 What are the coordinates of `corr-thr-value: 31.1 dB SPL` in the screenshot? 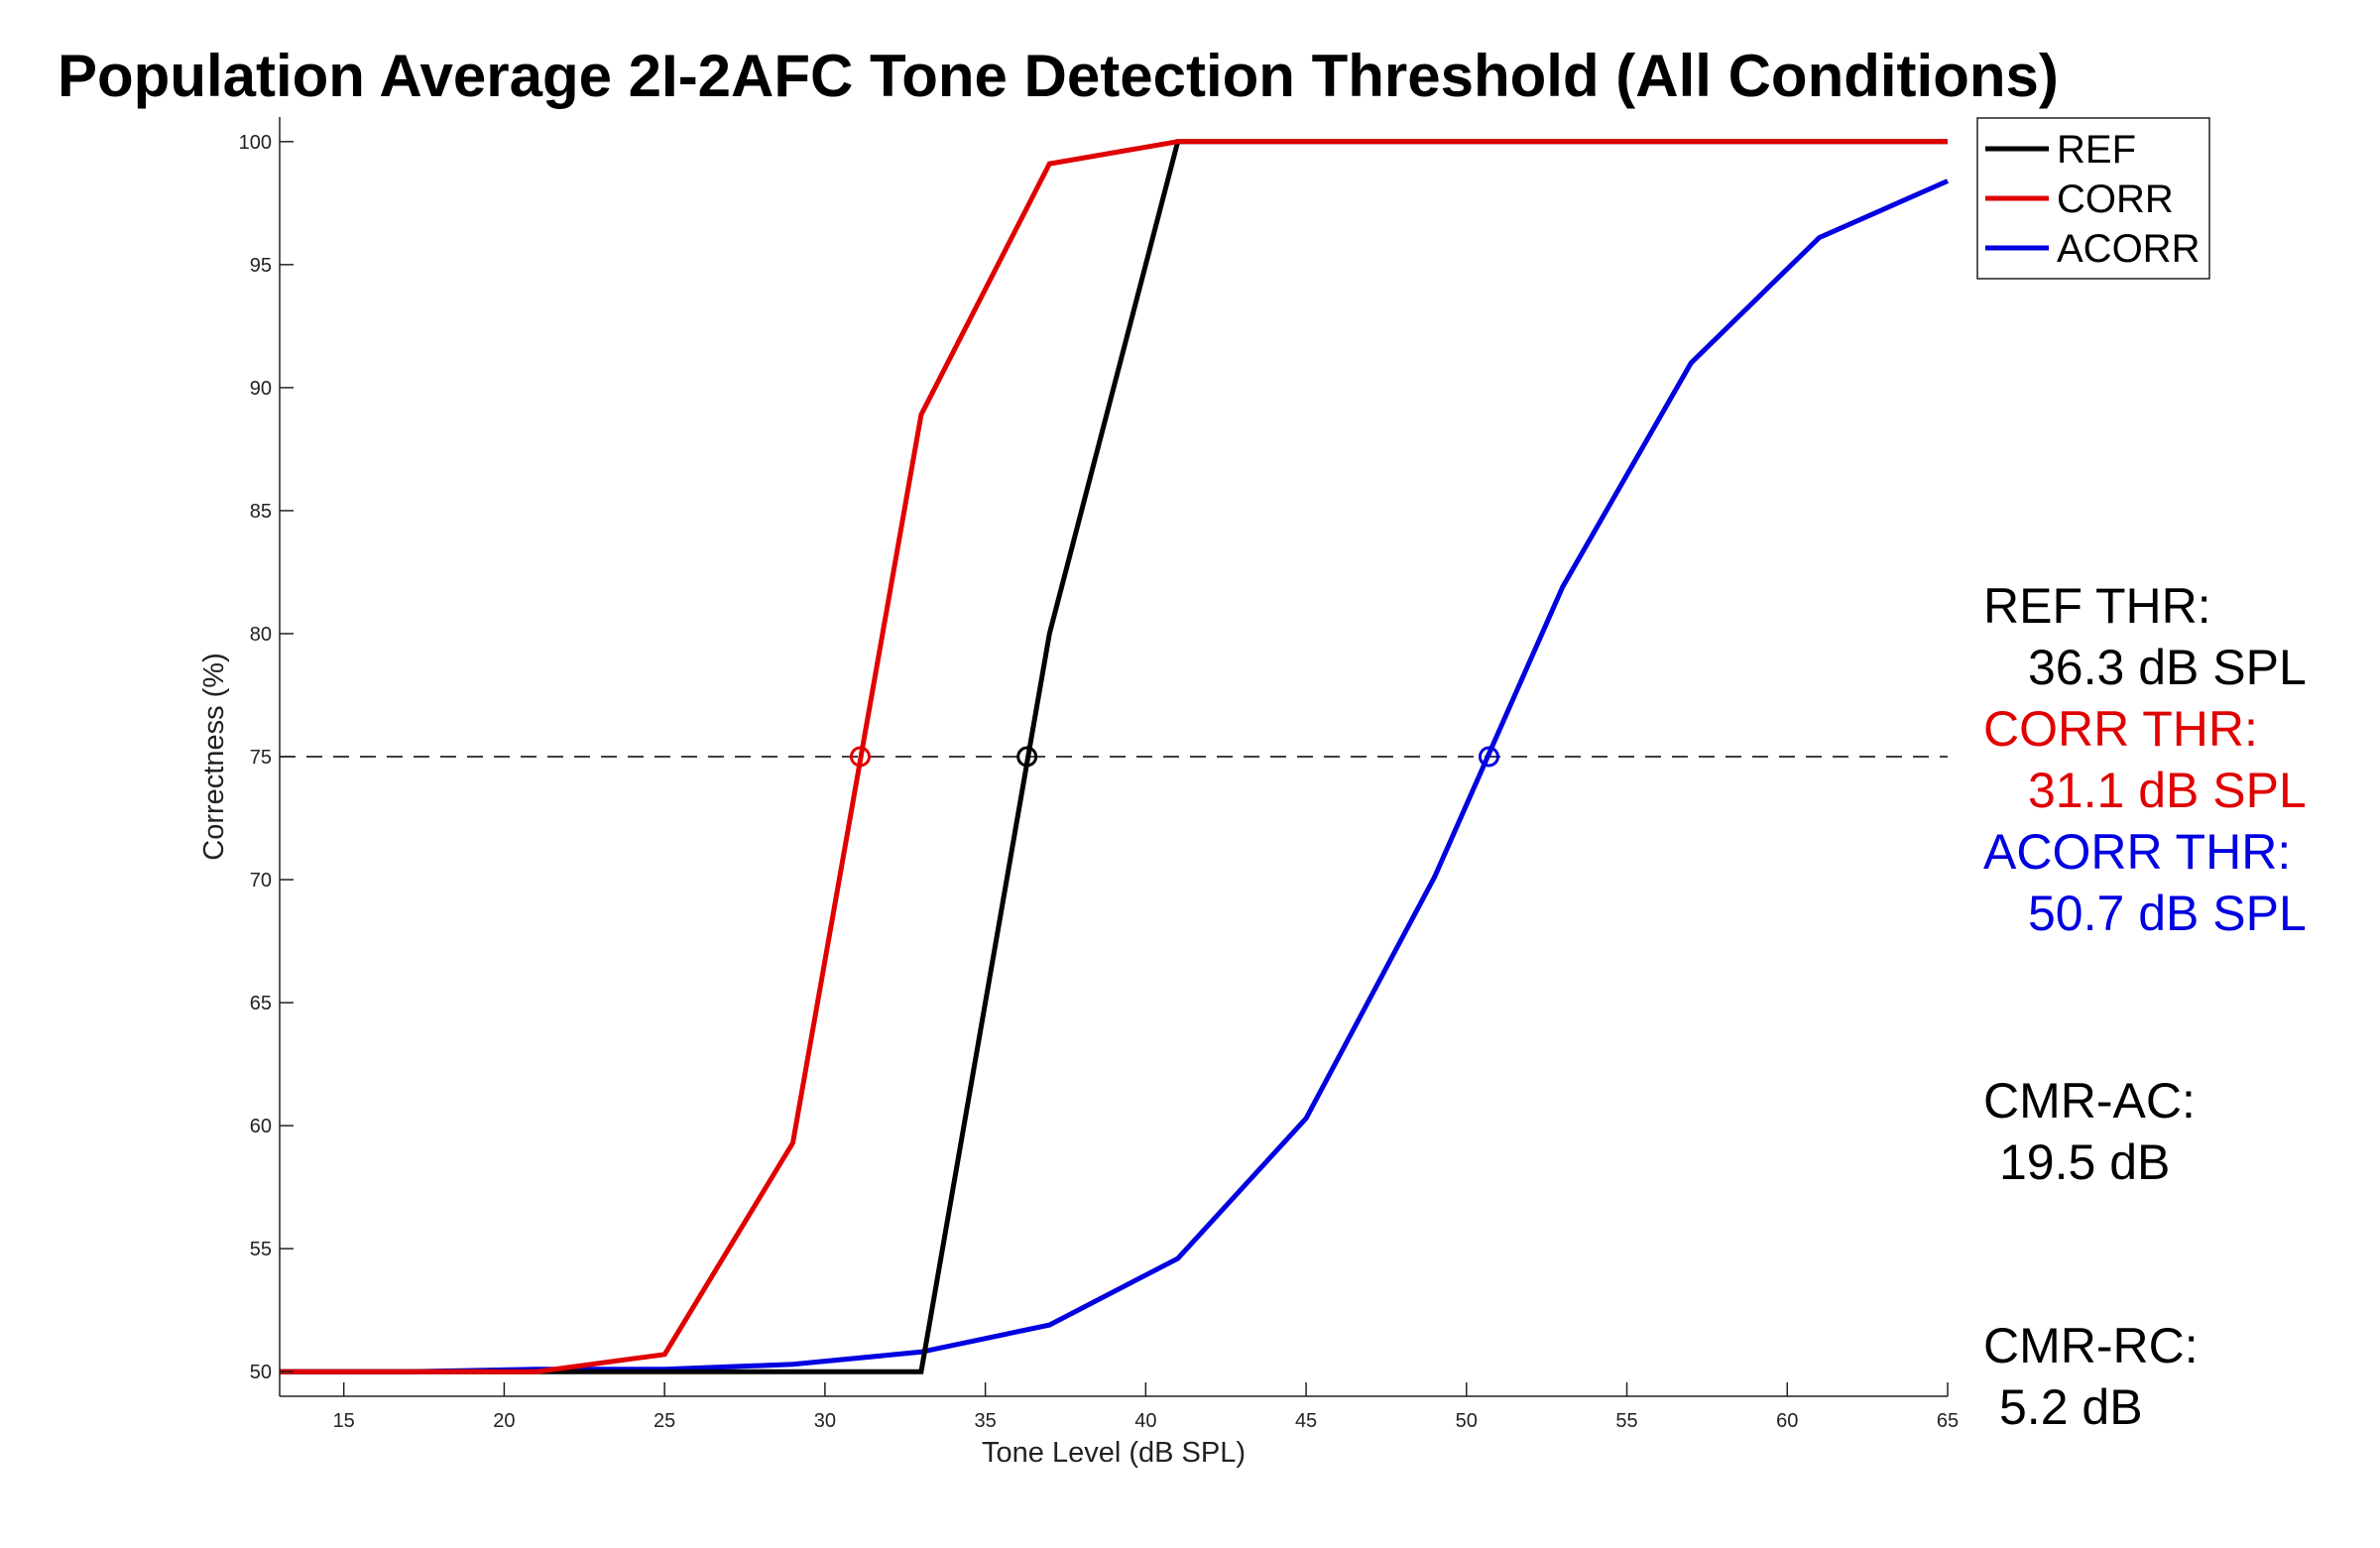 It's located at (2167, 791).